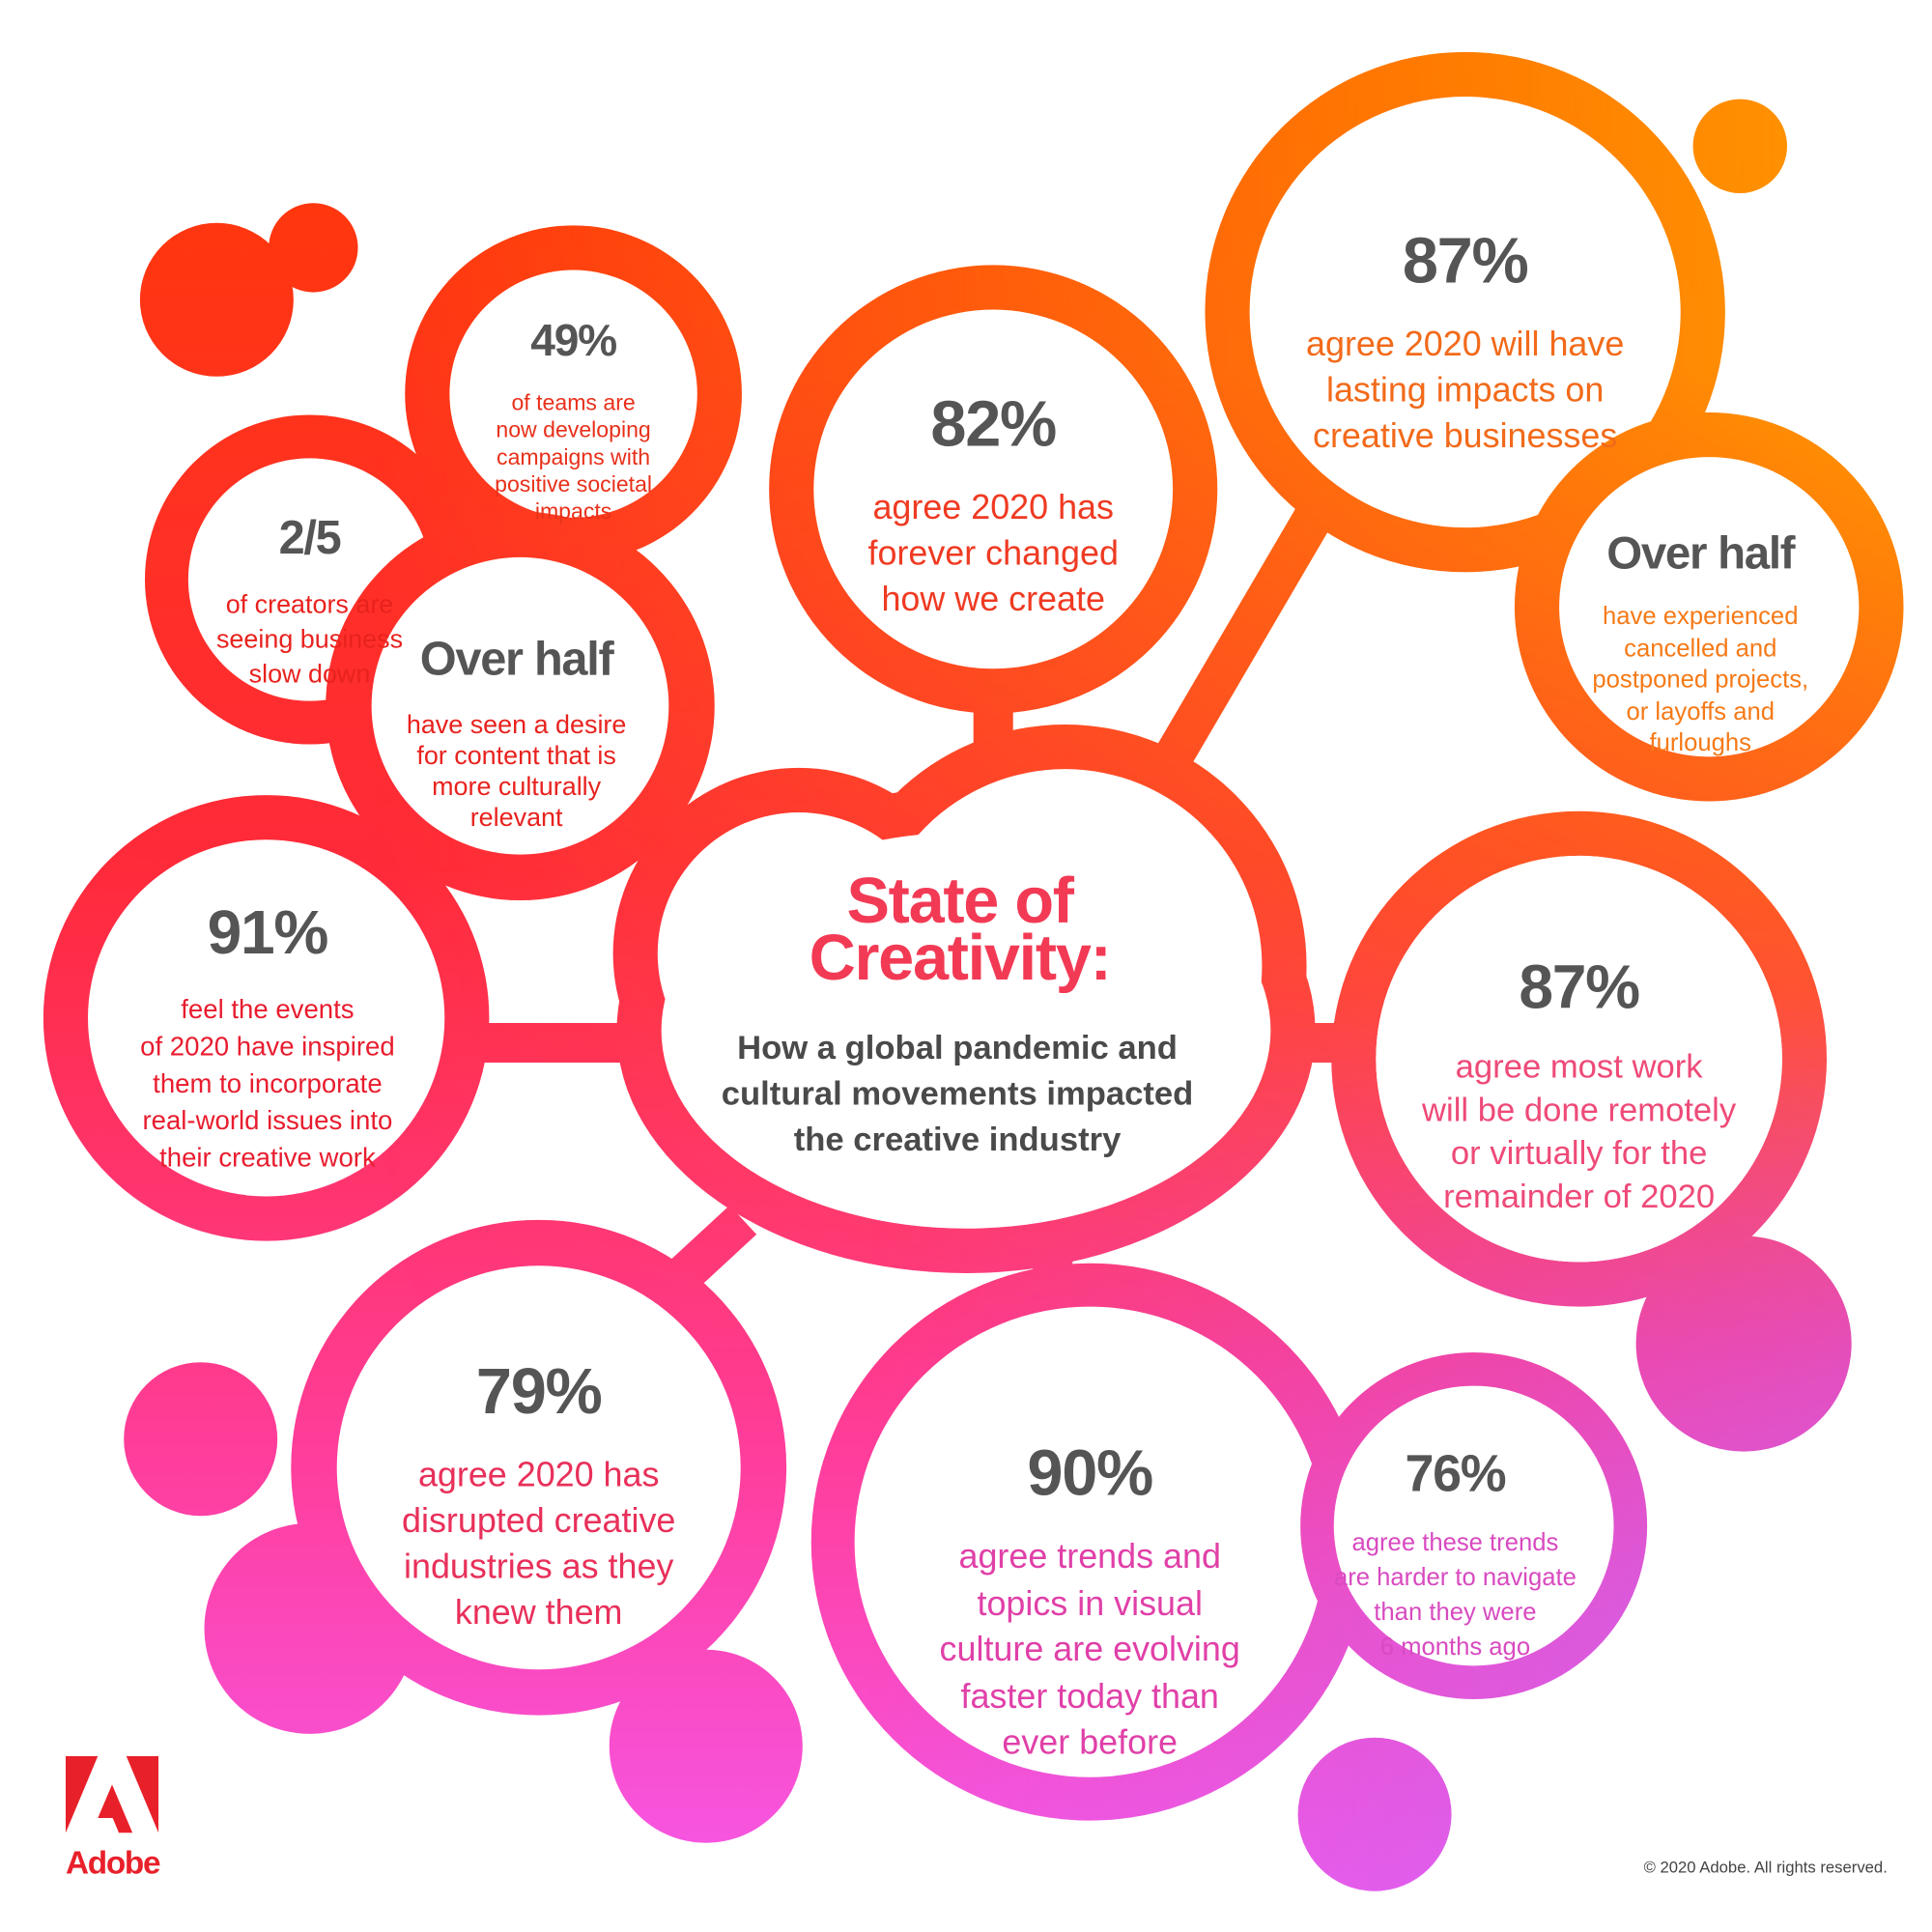  Describe the element at coordinates (539, 1392) in the screenshot. I see `stat-value: 79%` at that location.